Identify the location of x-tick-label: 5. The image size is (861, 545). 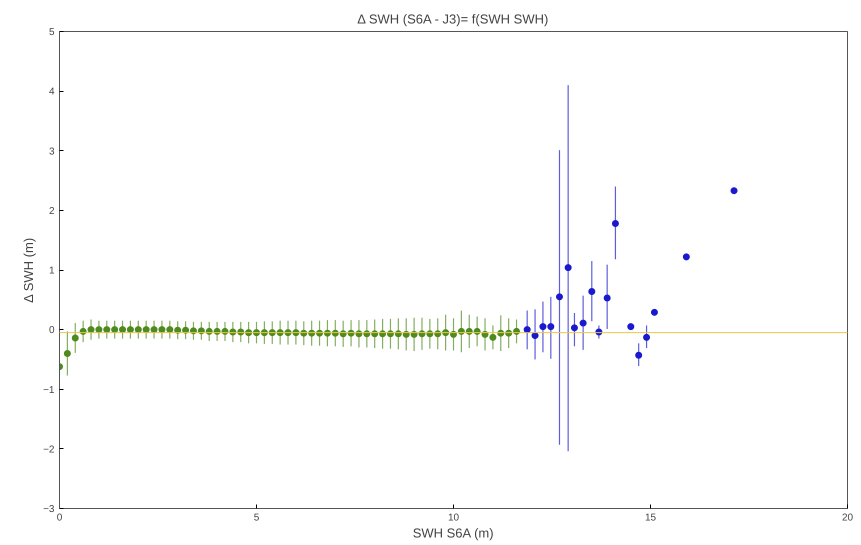
(257, 518).